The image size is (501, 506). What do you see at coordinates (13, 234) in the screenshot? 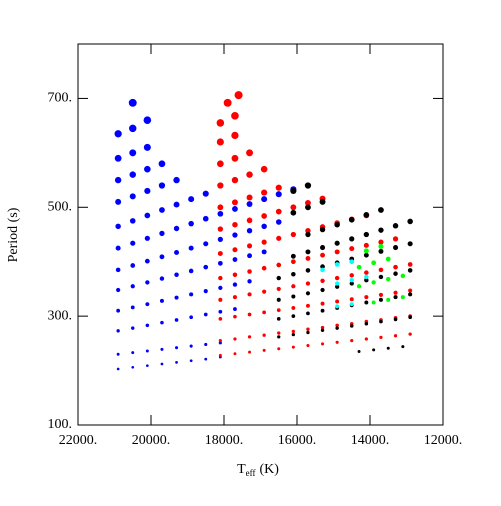
I see `y-axis-label: Period (s)` at bounding box center [13, 234].